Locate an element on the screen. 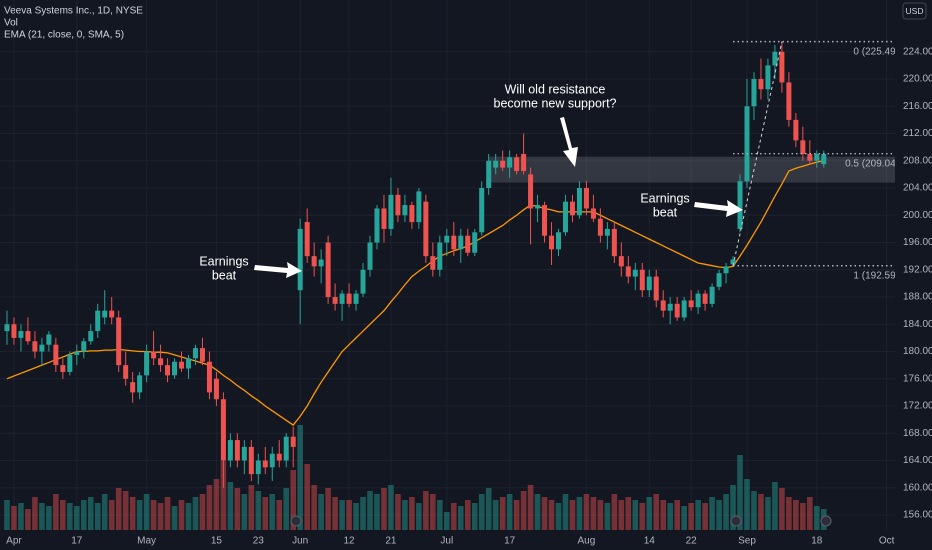  annotation: become new support? is located at coordinates (555, 103).